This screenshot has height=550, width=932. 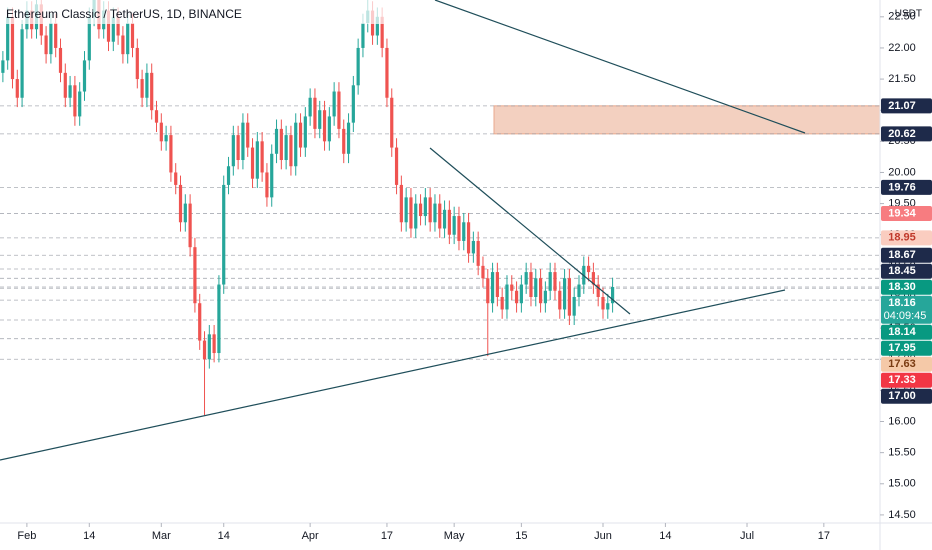 What do you see at coordinates (908, 14) in the screenshot?
I see `currency-label: USDT` at bounding box center [908, 14].